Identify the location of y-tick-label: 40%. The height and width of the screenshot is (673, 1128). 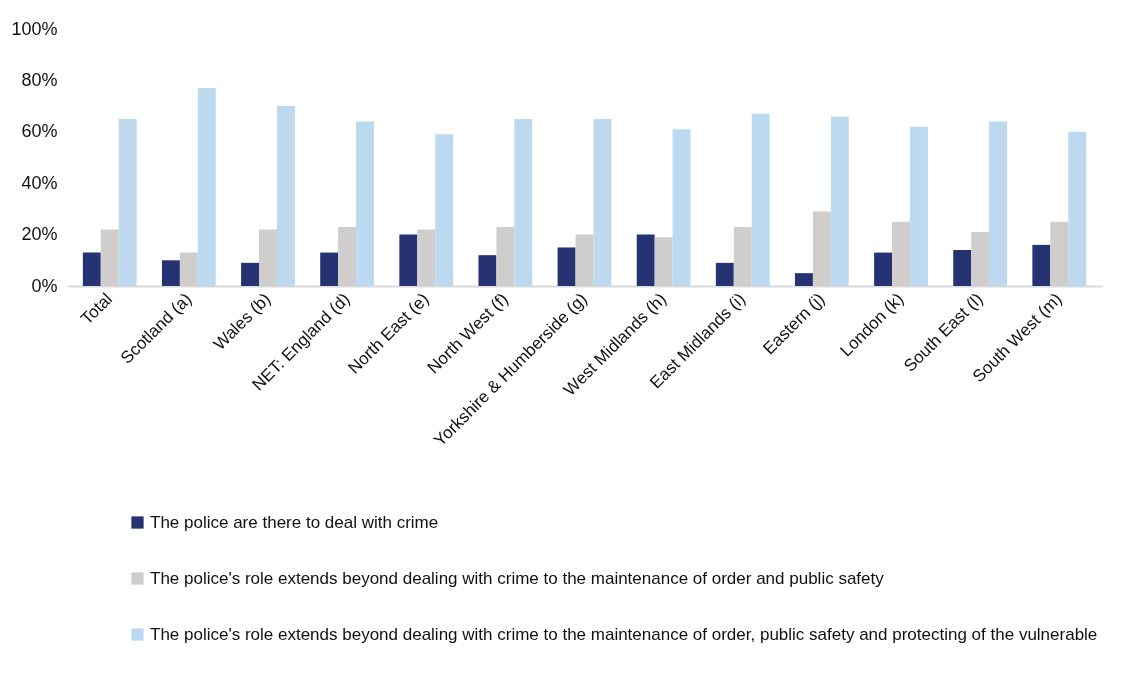
(39, 182).